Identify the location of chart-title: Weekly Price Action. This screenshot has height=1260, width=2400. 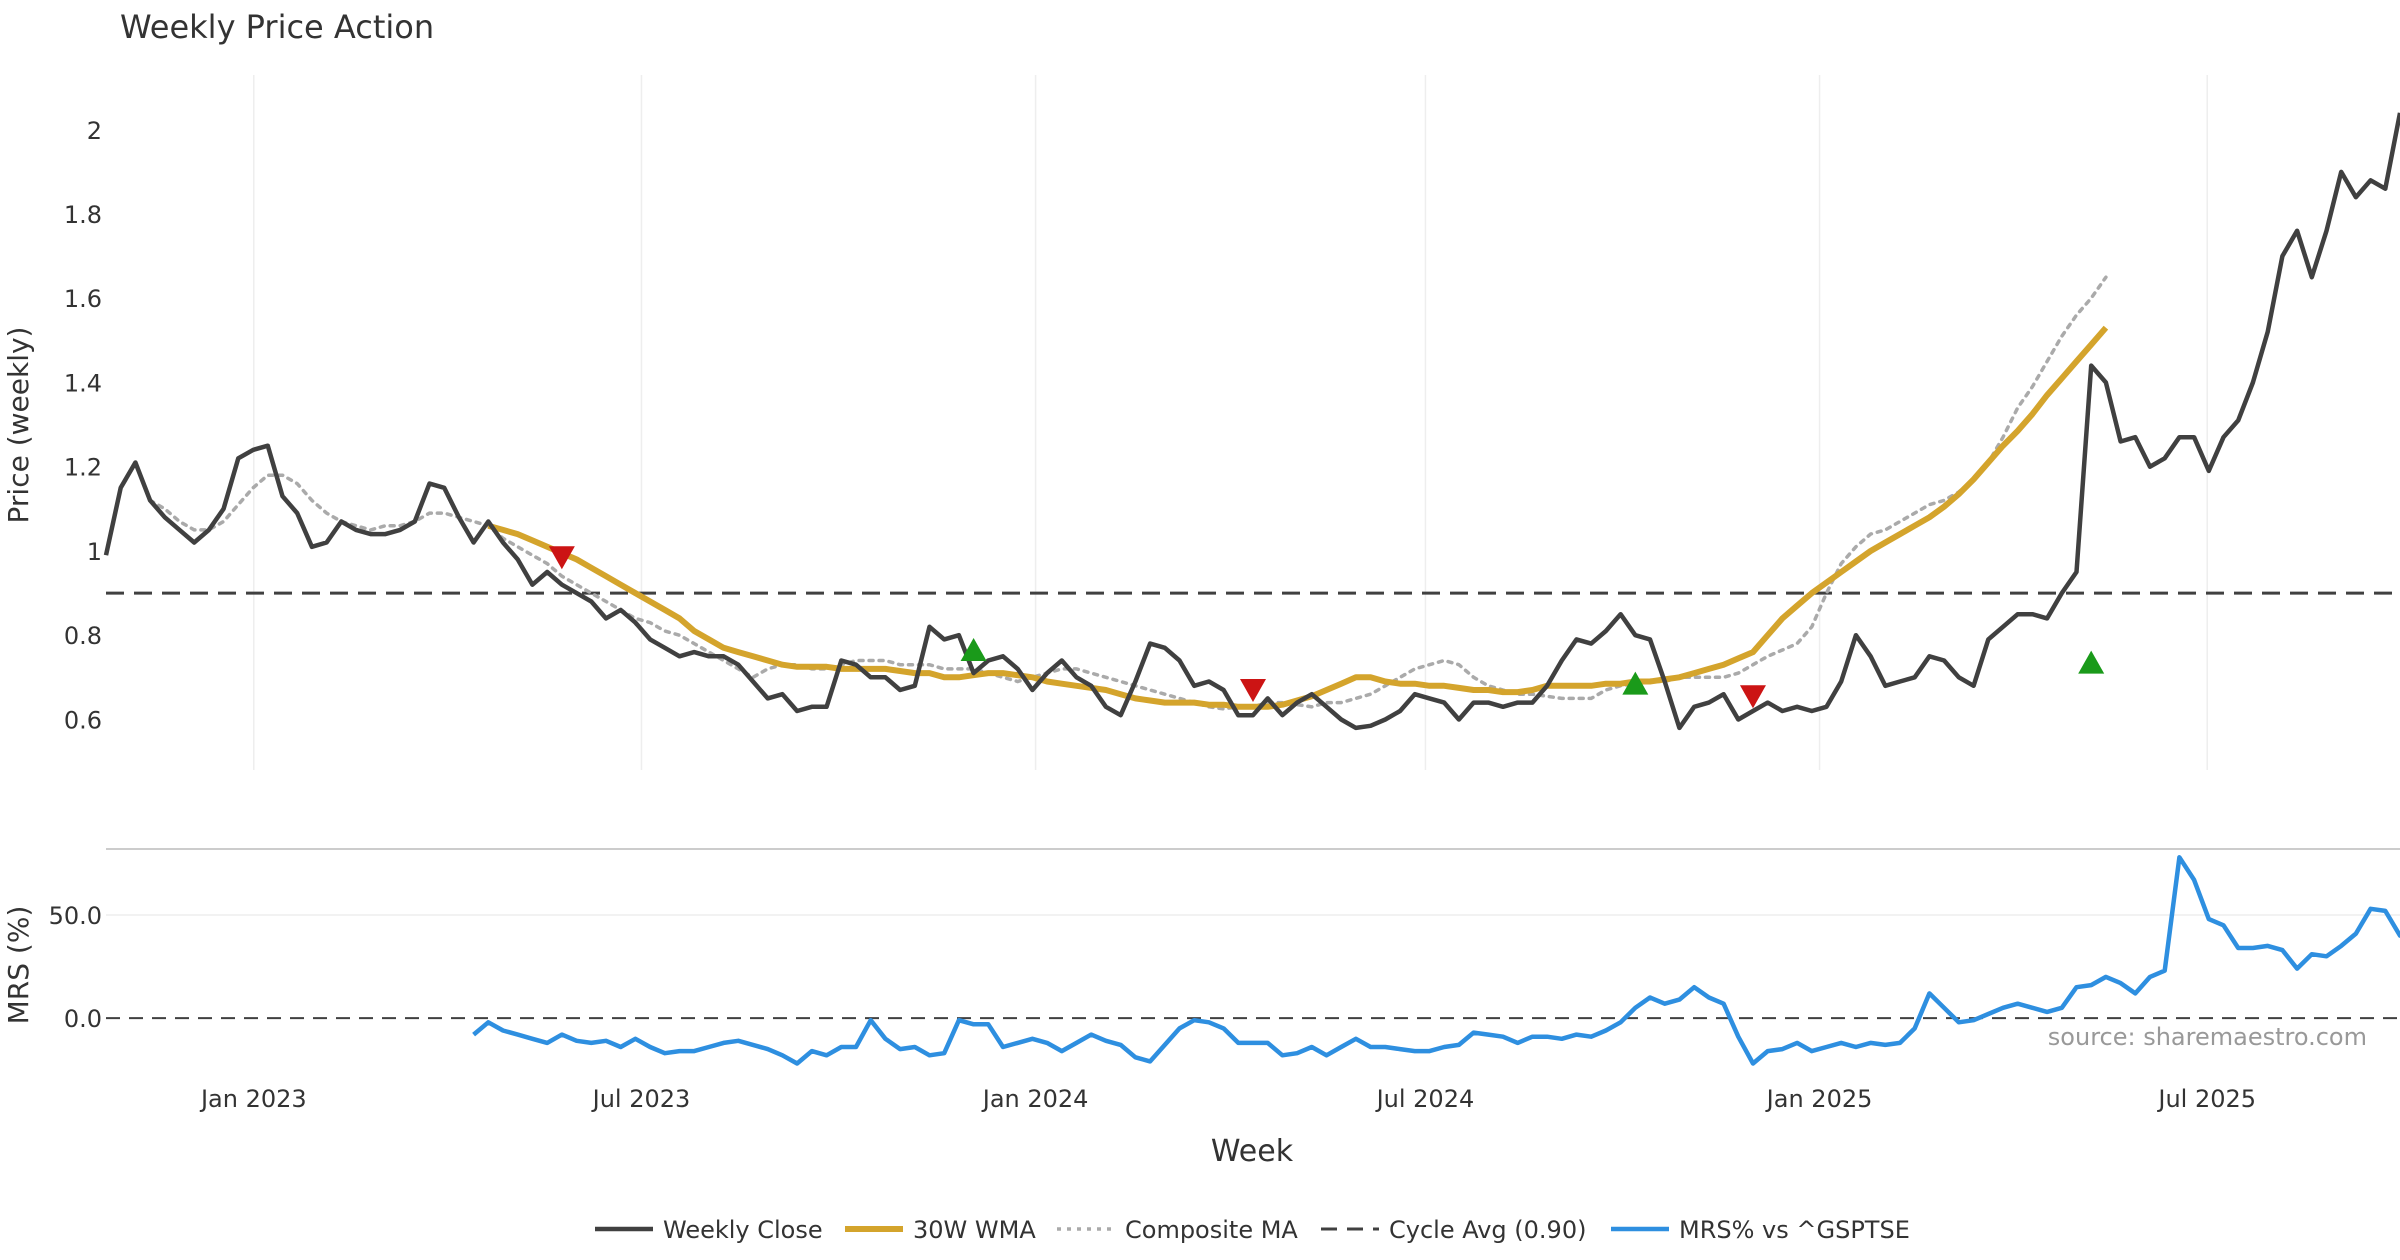
(277, 27).